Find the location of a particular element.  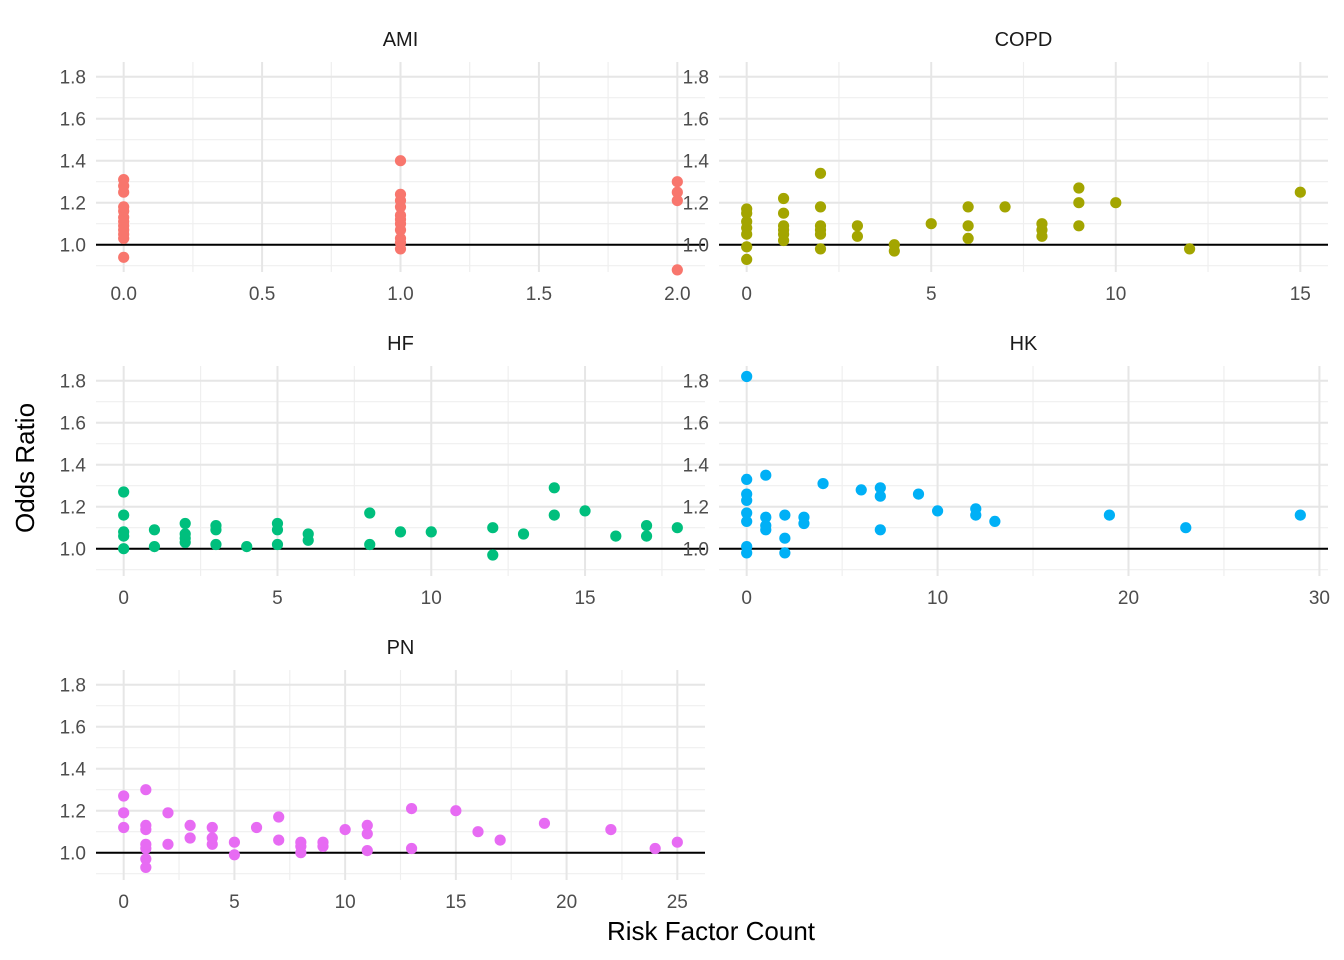

x-tick-label: 1.5 is located at coordinates (539, 294).